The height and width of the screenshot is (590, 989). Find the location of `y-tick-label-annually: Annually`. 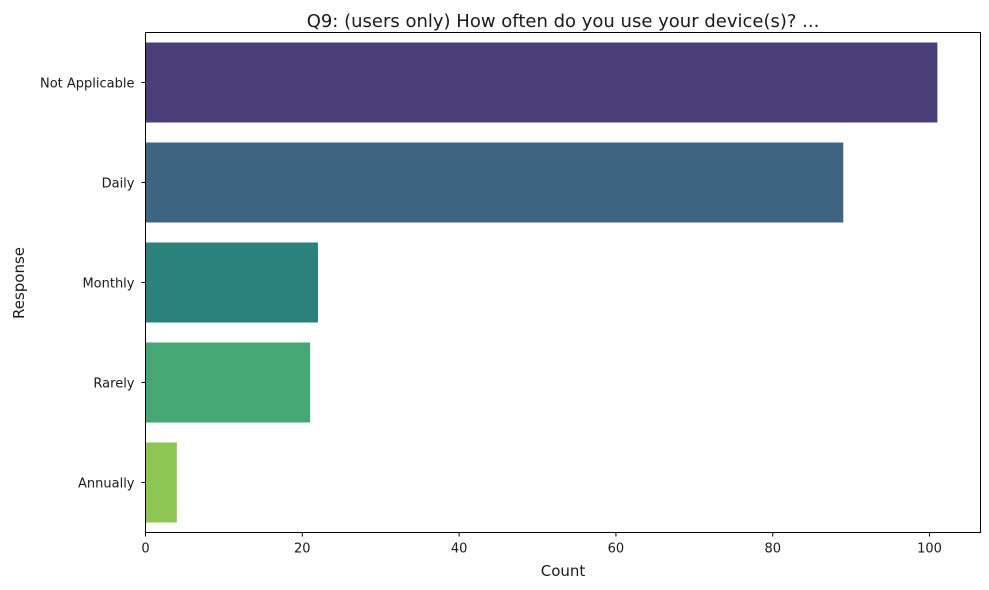

y-tick-label-annually: Annually is located at coordinates (106, 484).